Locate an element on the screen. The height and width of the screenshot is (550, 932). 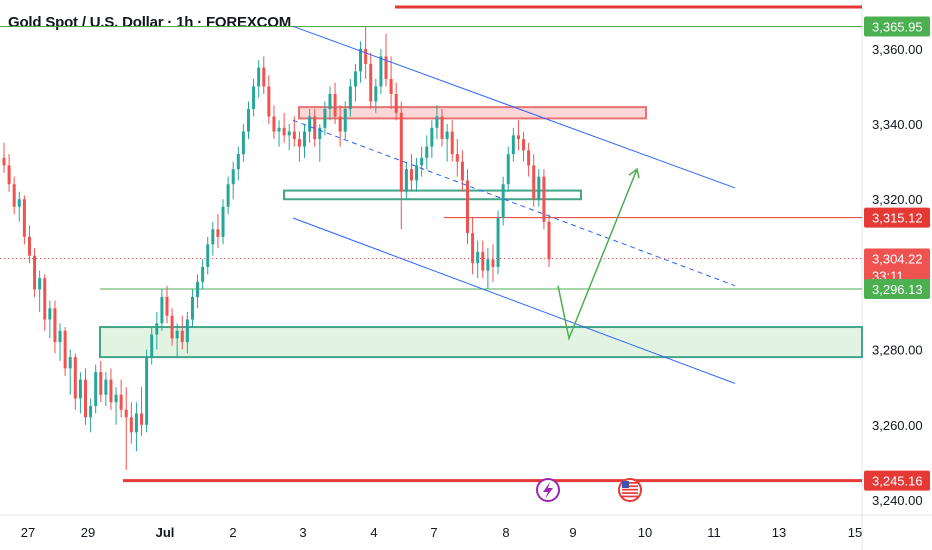
us-flag-icon is located at coordinates (630, 490).